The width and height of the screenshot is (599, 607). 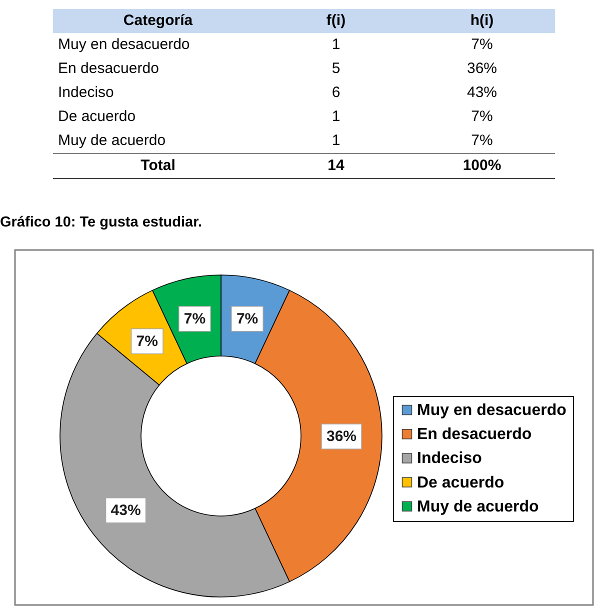 I want to click on text: h(i), so click(x=482, y=21).